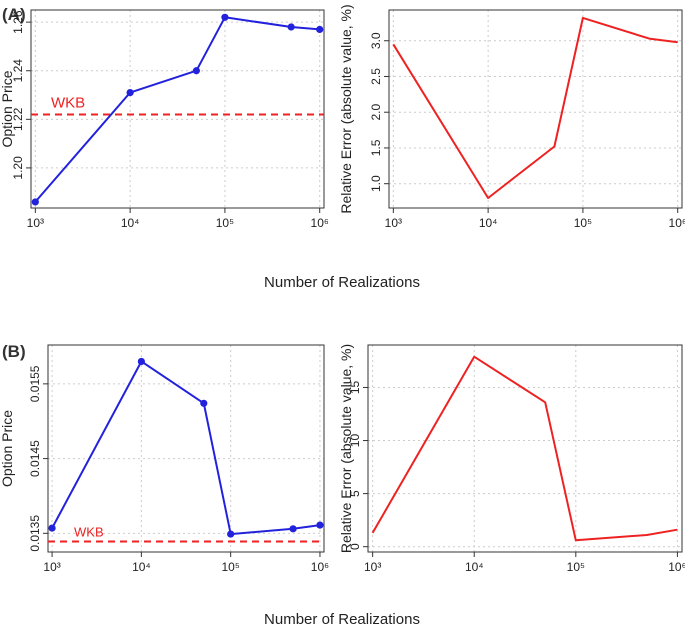 This screenshot has width=685, height=627. I want to click on y-tick-label: 1.24, so click(18, 71).